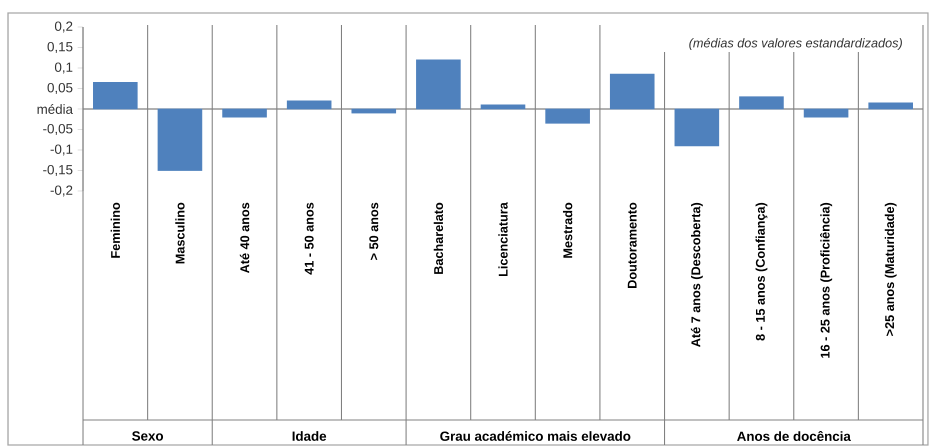  I want to click on y-tick-label: média, so click(55, 109).